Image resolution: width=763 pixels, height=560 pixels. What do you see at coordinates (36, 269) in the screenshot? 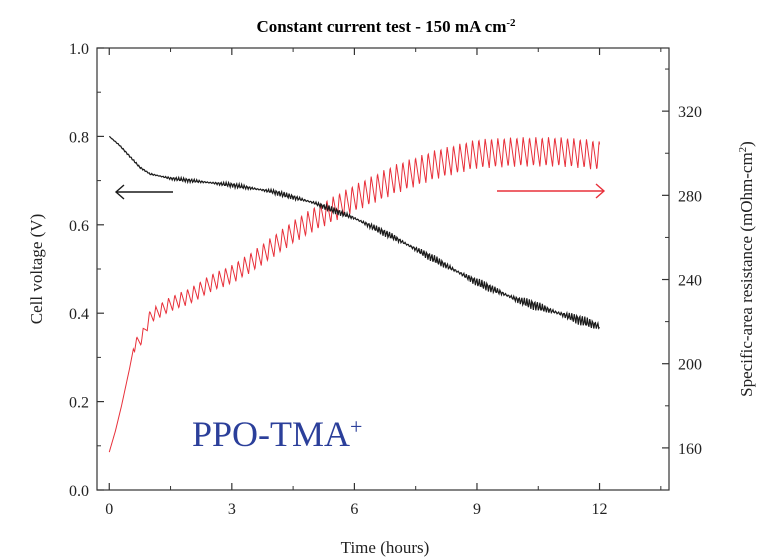
I see `y-left-axis-label: Cell voltage (V)` at bounding box center [36, 269].